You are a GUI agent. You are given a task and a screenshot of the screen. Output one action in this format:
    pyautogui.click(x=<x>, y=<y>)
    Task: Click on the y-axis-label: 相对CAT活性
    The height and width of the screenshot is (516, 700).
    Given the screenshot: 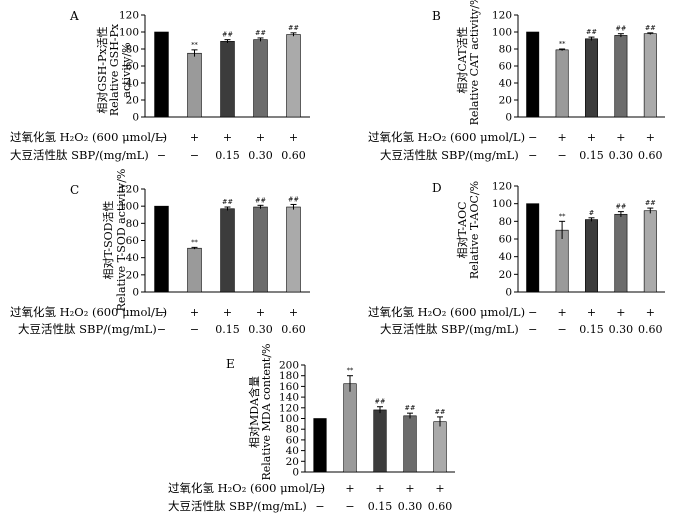 What is the action you would take?
    pyautogui.click(x=462, y=59)
    